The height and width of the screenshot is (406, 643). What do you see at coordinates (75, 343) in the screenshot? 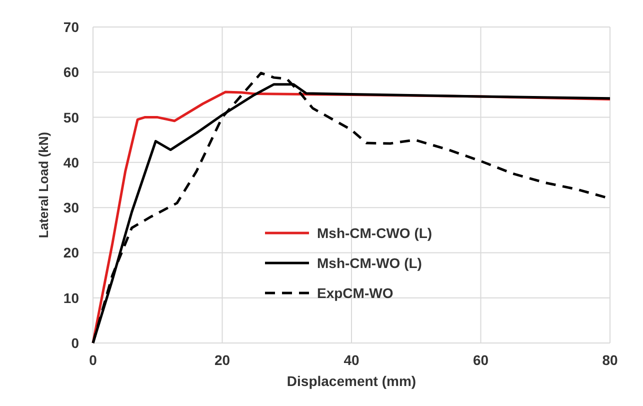
I see `y-tick-label: 0` at bounding box center [75, 343].